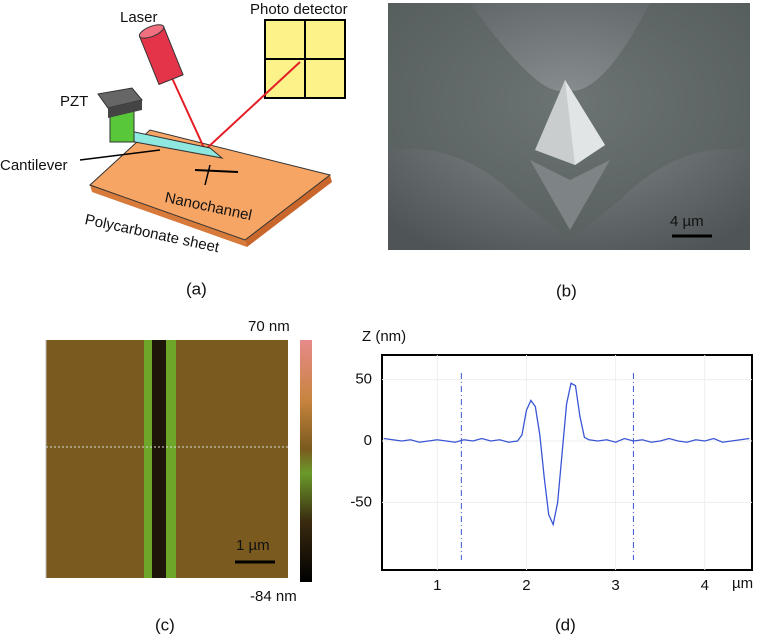 The image size is (761, 643). Describe the element at coordinates (34, 165) in the screenshot. I see `label: Cantilever` at that location.